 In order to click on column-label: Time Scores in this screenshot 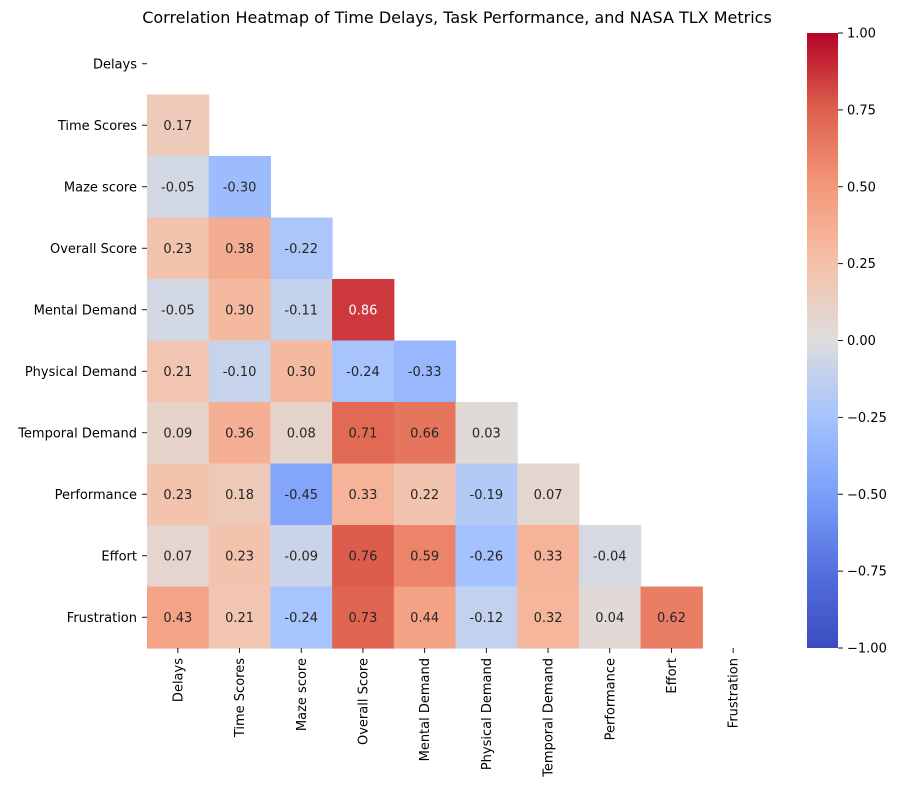, I will do `click(240, 698)`.